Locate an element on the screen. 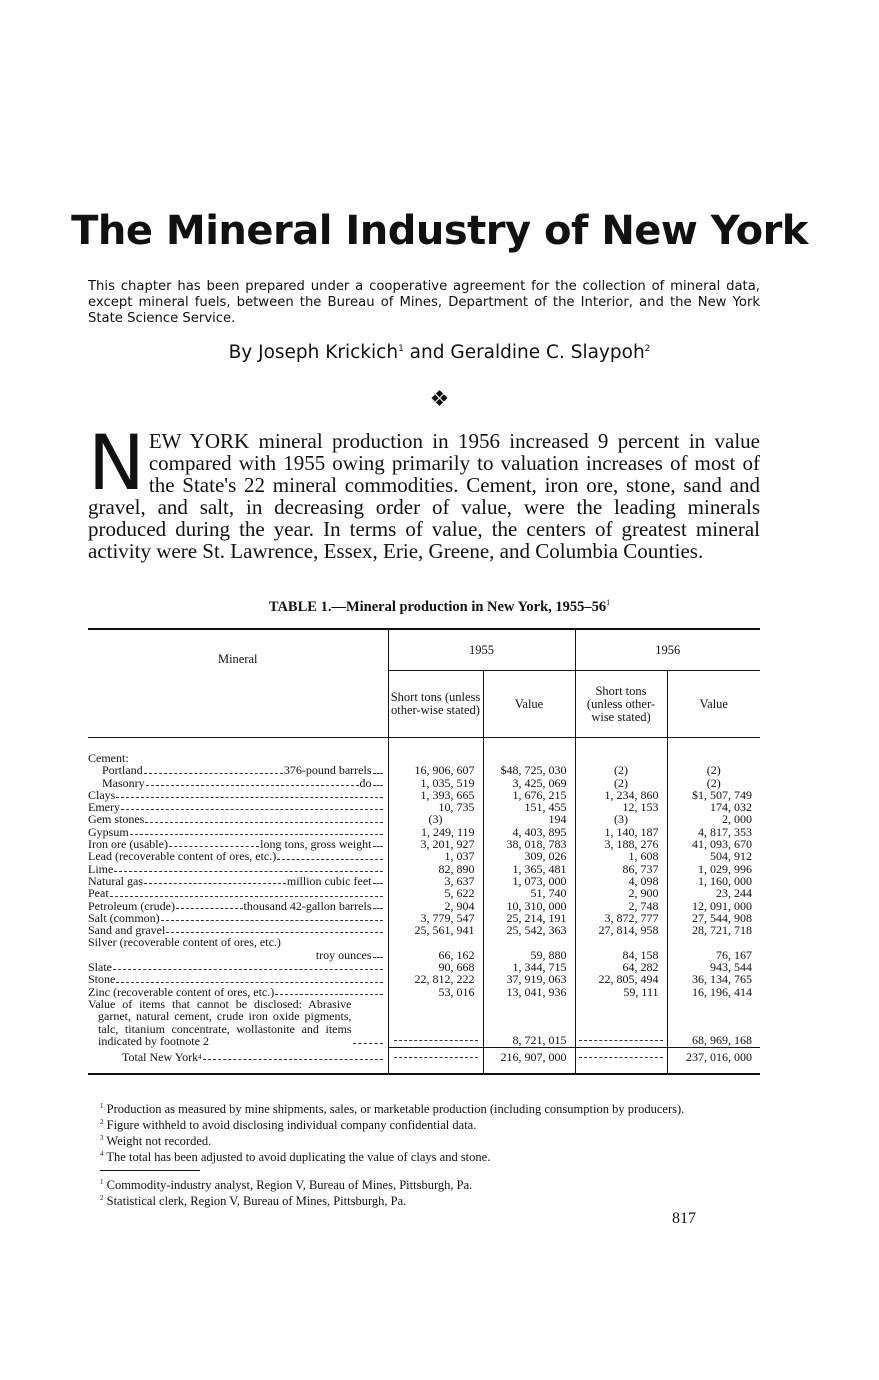  mineral-label: Natural gas million cubic feet is located at coordinates (238, 881).